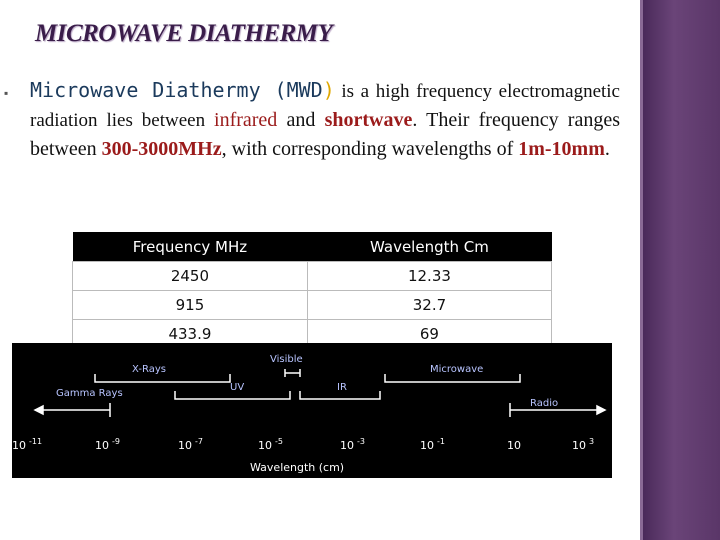 The height and width of the screenshot is (540, 720). I want to click on tick-label: 10, so click(514, 445).